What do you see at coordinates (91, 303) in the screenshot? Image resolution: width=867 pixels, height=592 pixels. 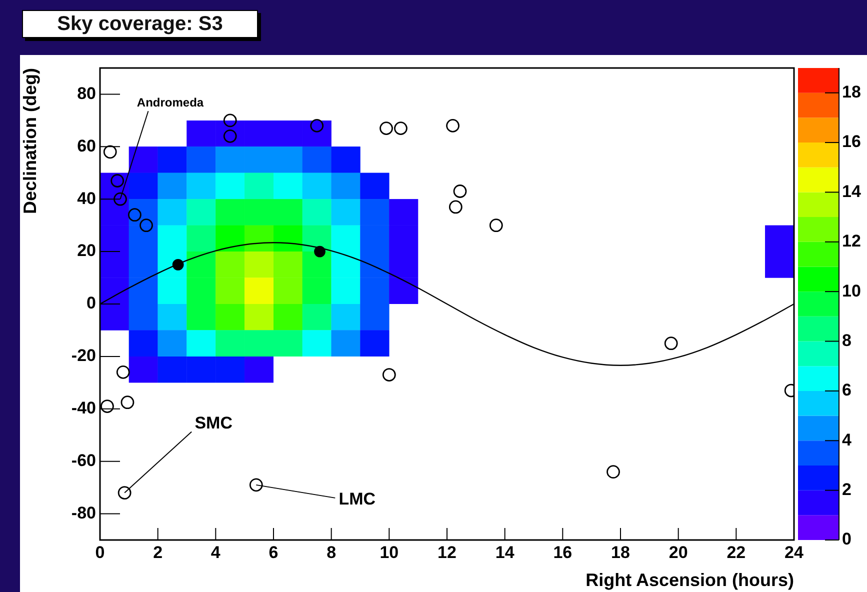 I see `y-tick-label: 0` at bounding box center [91, 303].